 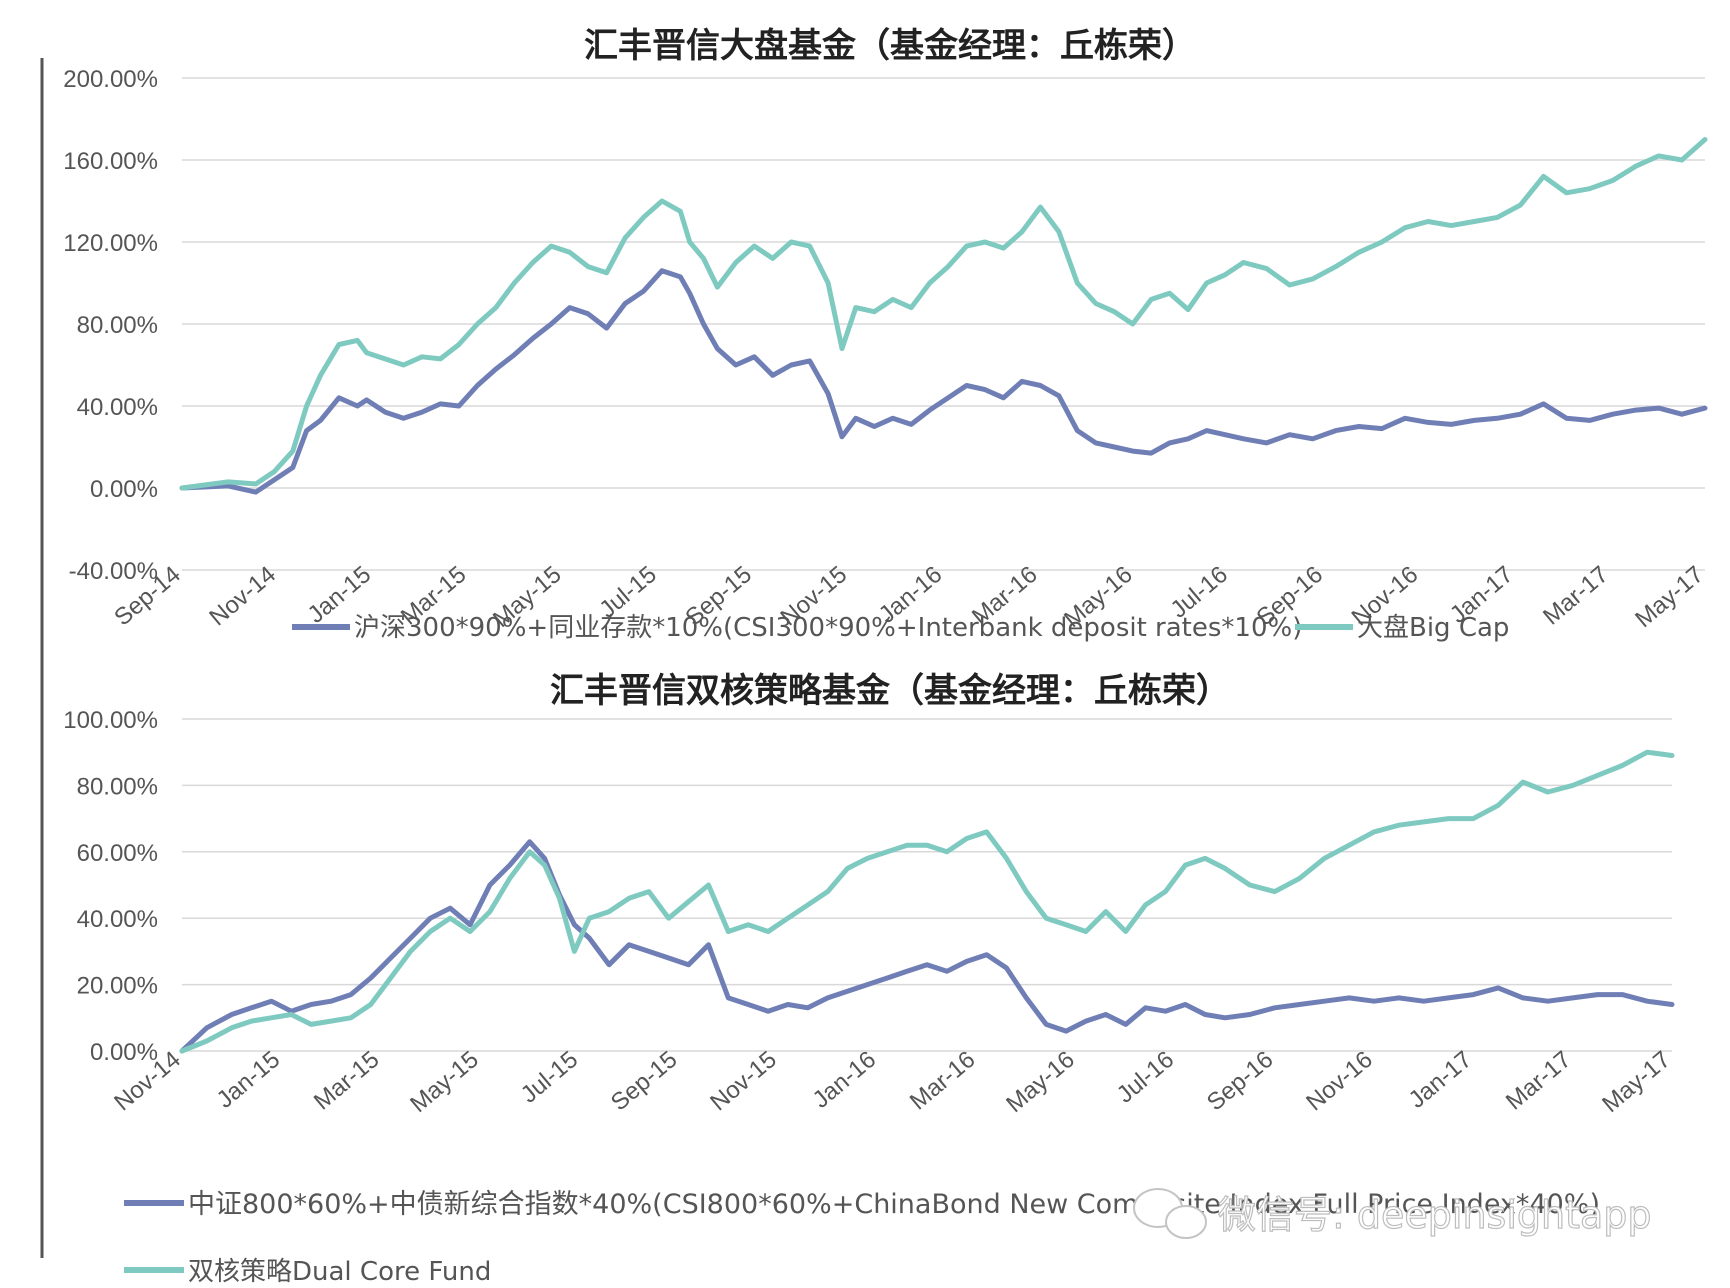 What do you see at coordinates (242, 596) in the screenshot?
I see `x-tick-label: Nov-14` at bounding box center [242, 596].